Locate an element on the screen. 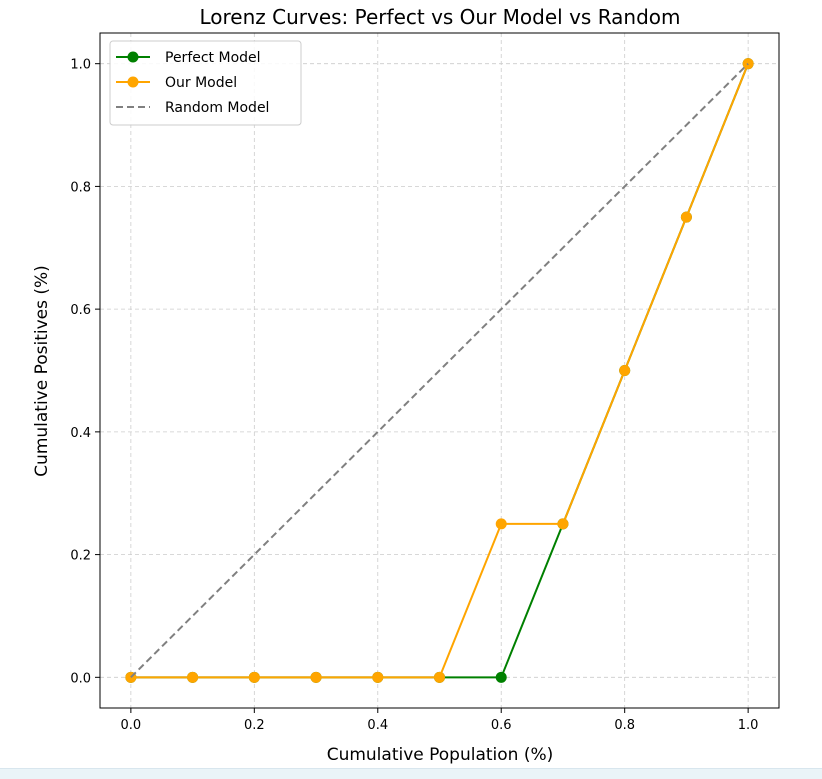  x-axis-label: Cumulative Population (%) is located at coordinates (440, 755).